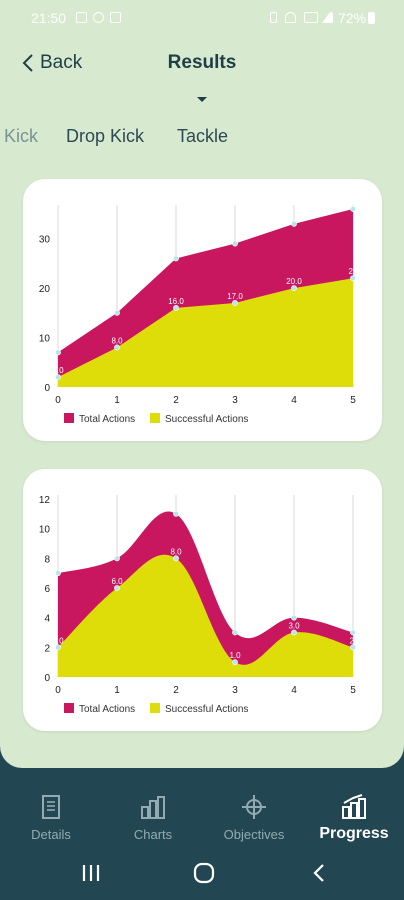 This screenshot has height=900, width=404. I want to click on back-button: Back, so click(52, 63).